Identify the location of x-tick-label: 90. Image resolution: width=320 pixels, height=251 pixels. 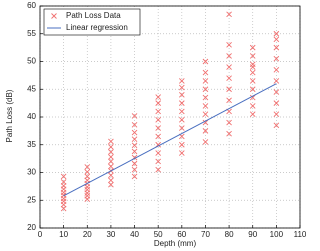
(252, 234).